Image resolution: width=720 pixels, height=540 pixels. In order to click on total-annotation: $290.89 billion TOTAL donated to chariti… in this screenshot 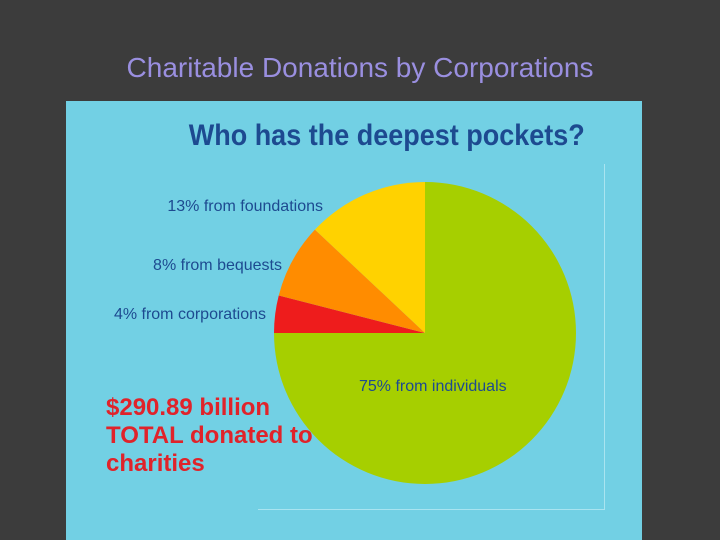, I will do `click(209, 436)`.